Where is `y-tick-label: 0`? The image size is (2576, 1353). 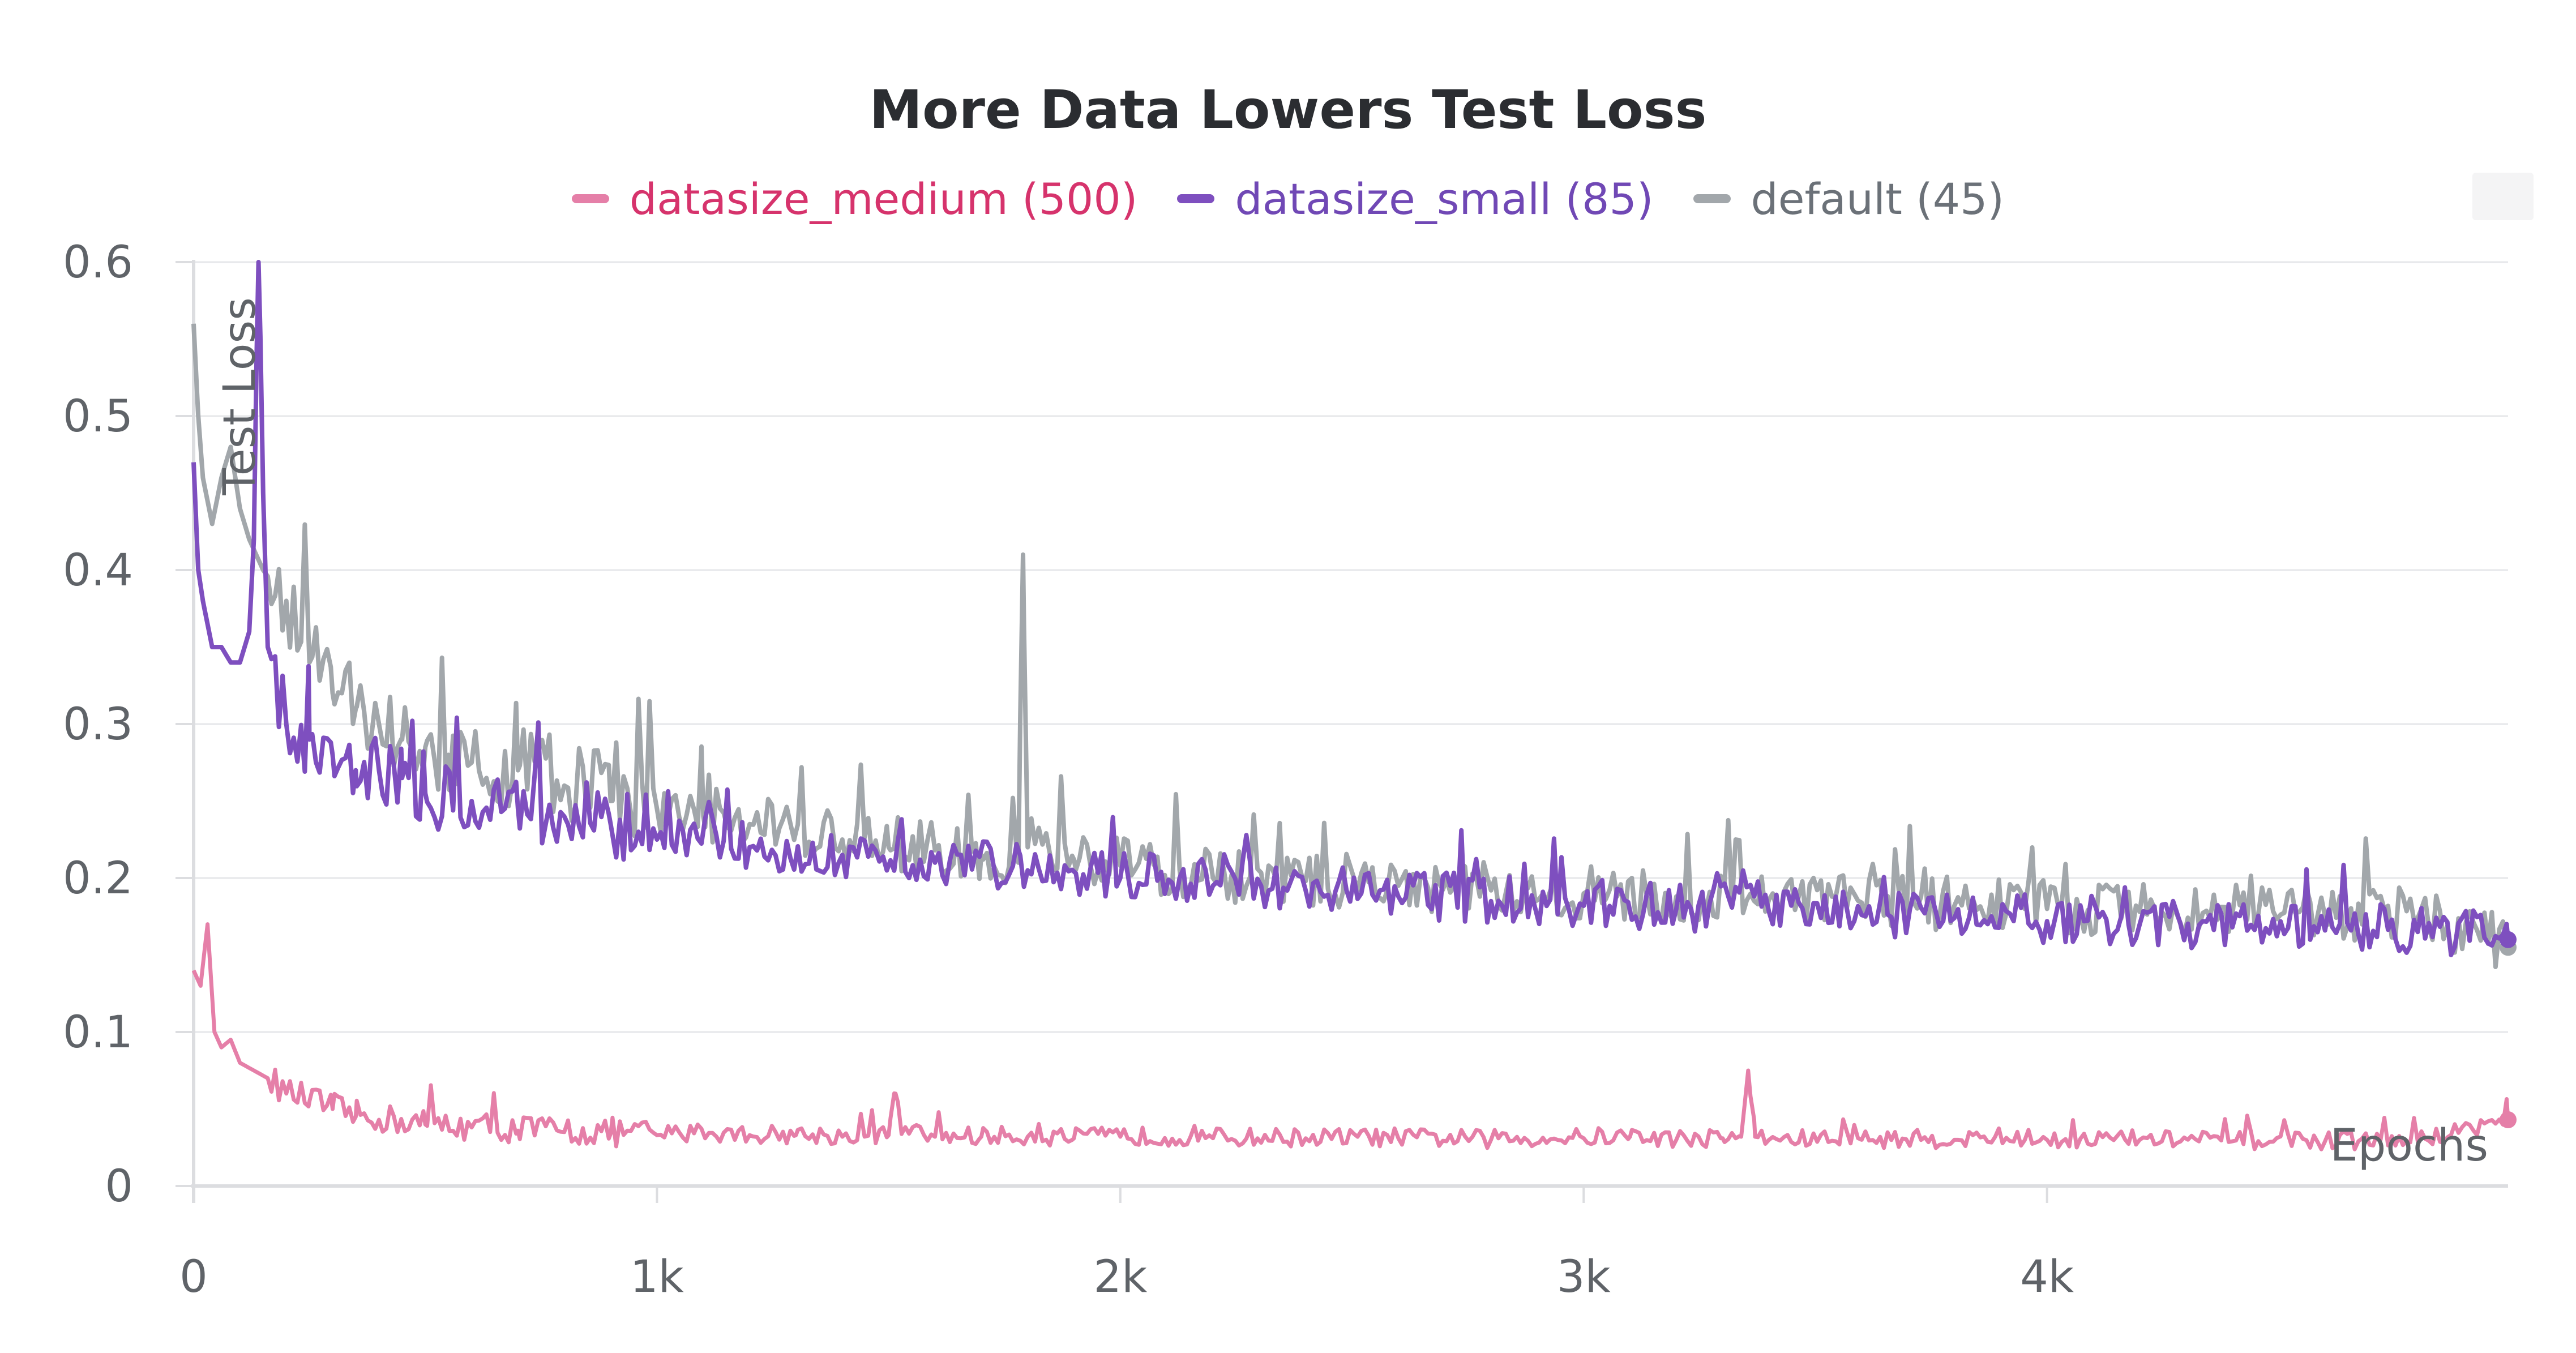
y-tick-label: 0 is located at coordinates (119, 1187).